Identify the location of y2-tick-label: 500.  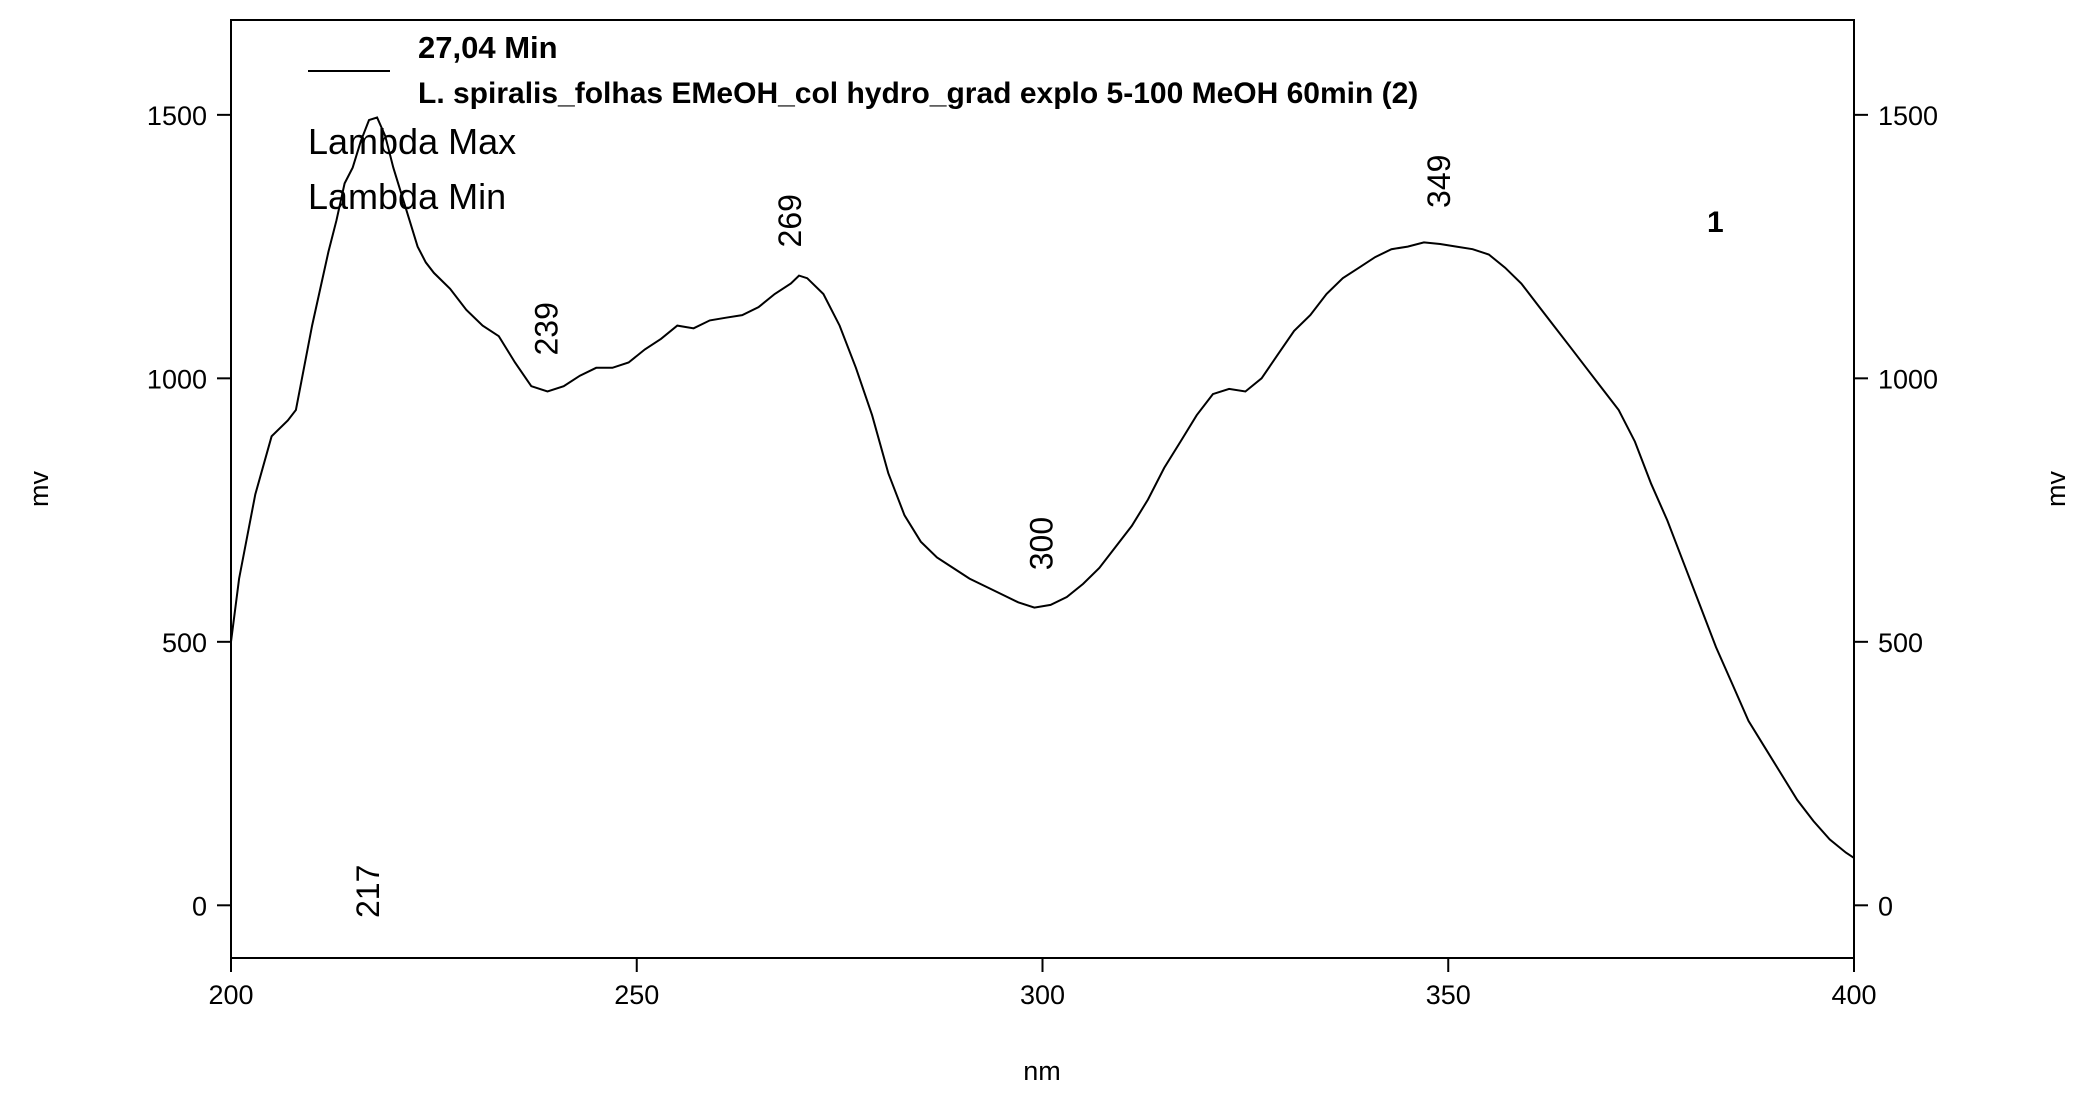
(1900, 643).